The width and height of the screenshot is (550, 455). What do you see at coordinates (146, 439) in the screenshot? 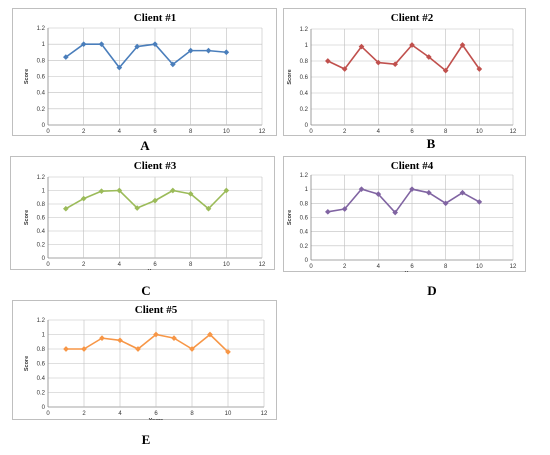
I see `panel-label-e: E` at bounding box center [146, 439].